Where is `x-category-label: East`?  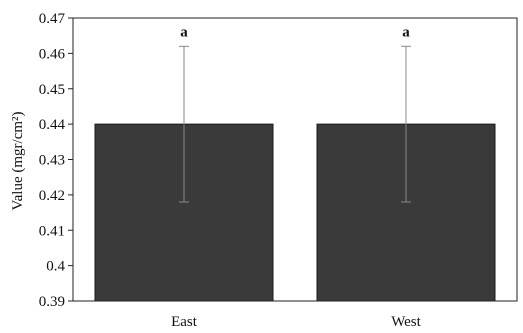
x-category-label: East is located at coordinates (184, 322).